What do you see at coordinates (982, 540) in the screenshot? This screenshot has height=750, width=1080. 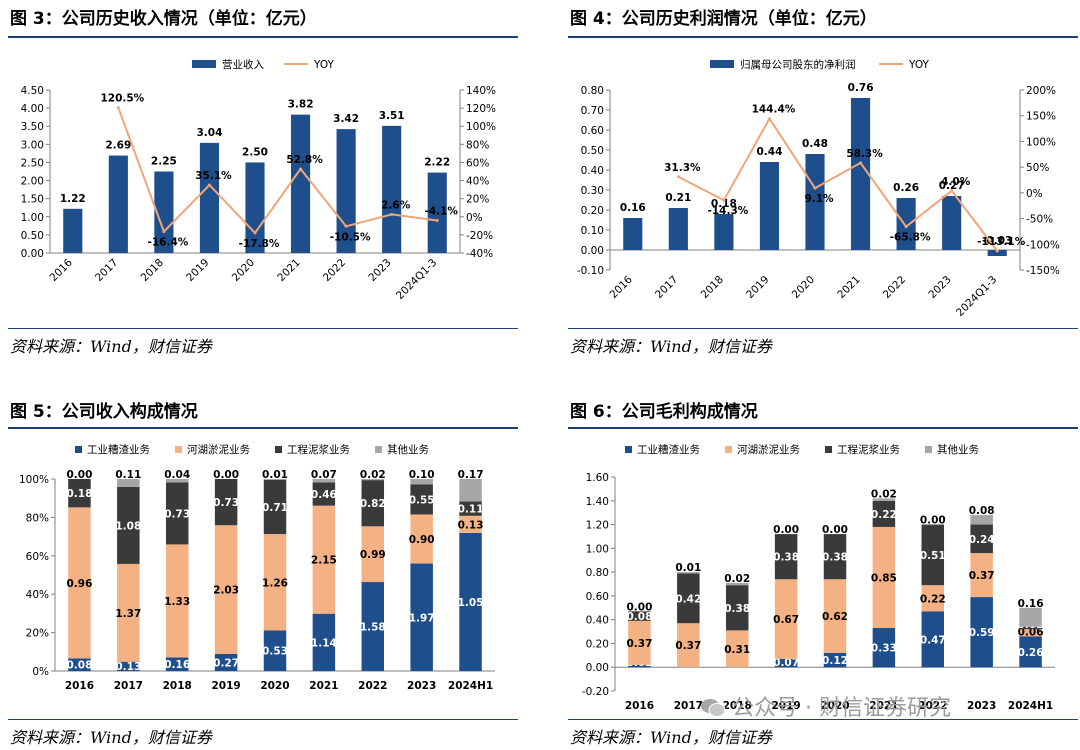 I see `segment-value-label: 0.24` at bounding box center [982, 540].